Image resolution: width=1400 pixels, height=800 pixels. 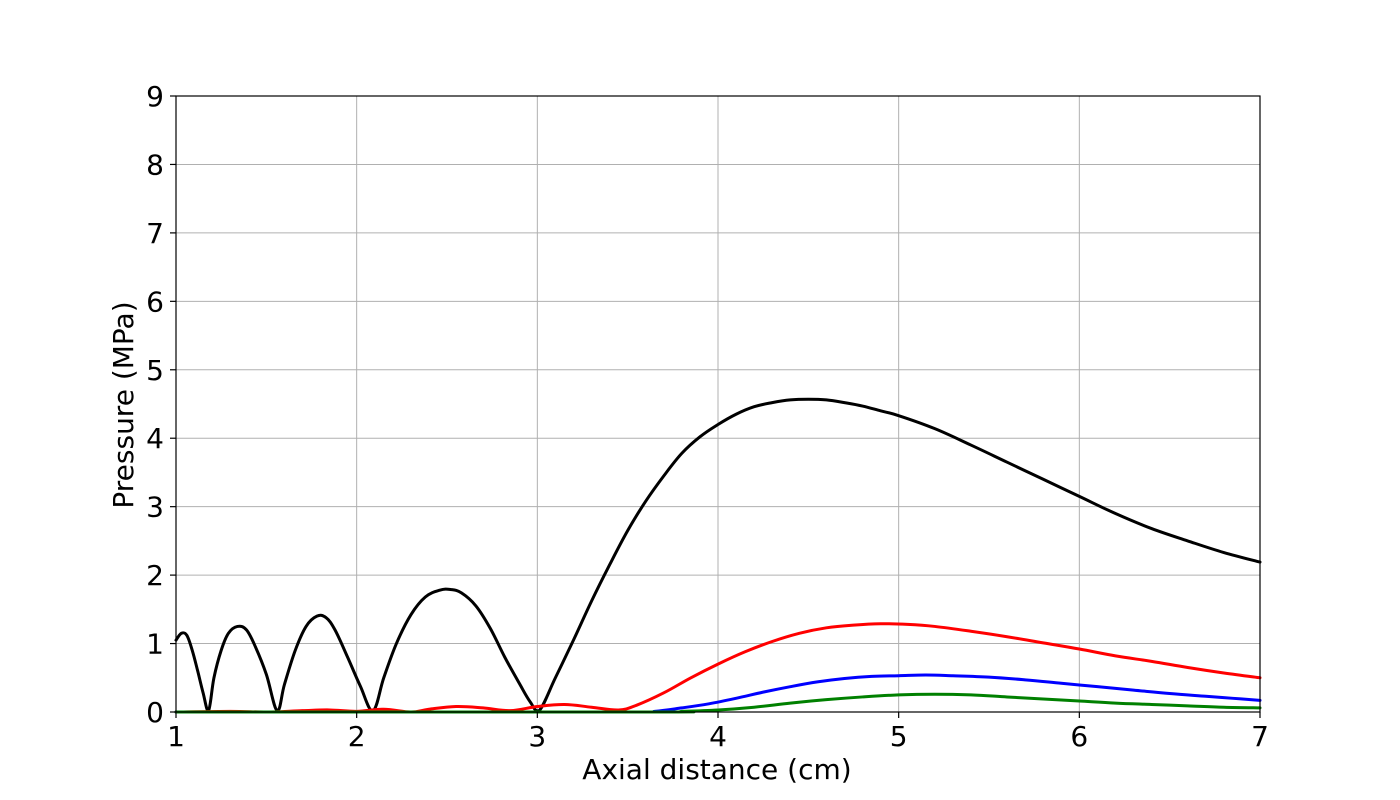 I want to click on x-tick-label: 5, so click(x=899, y=736).